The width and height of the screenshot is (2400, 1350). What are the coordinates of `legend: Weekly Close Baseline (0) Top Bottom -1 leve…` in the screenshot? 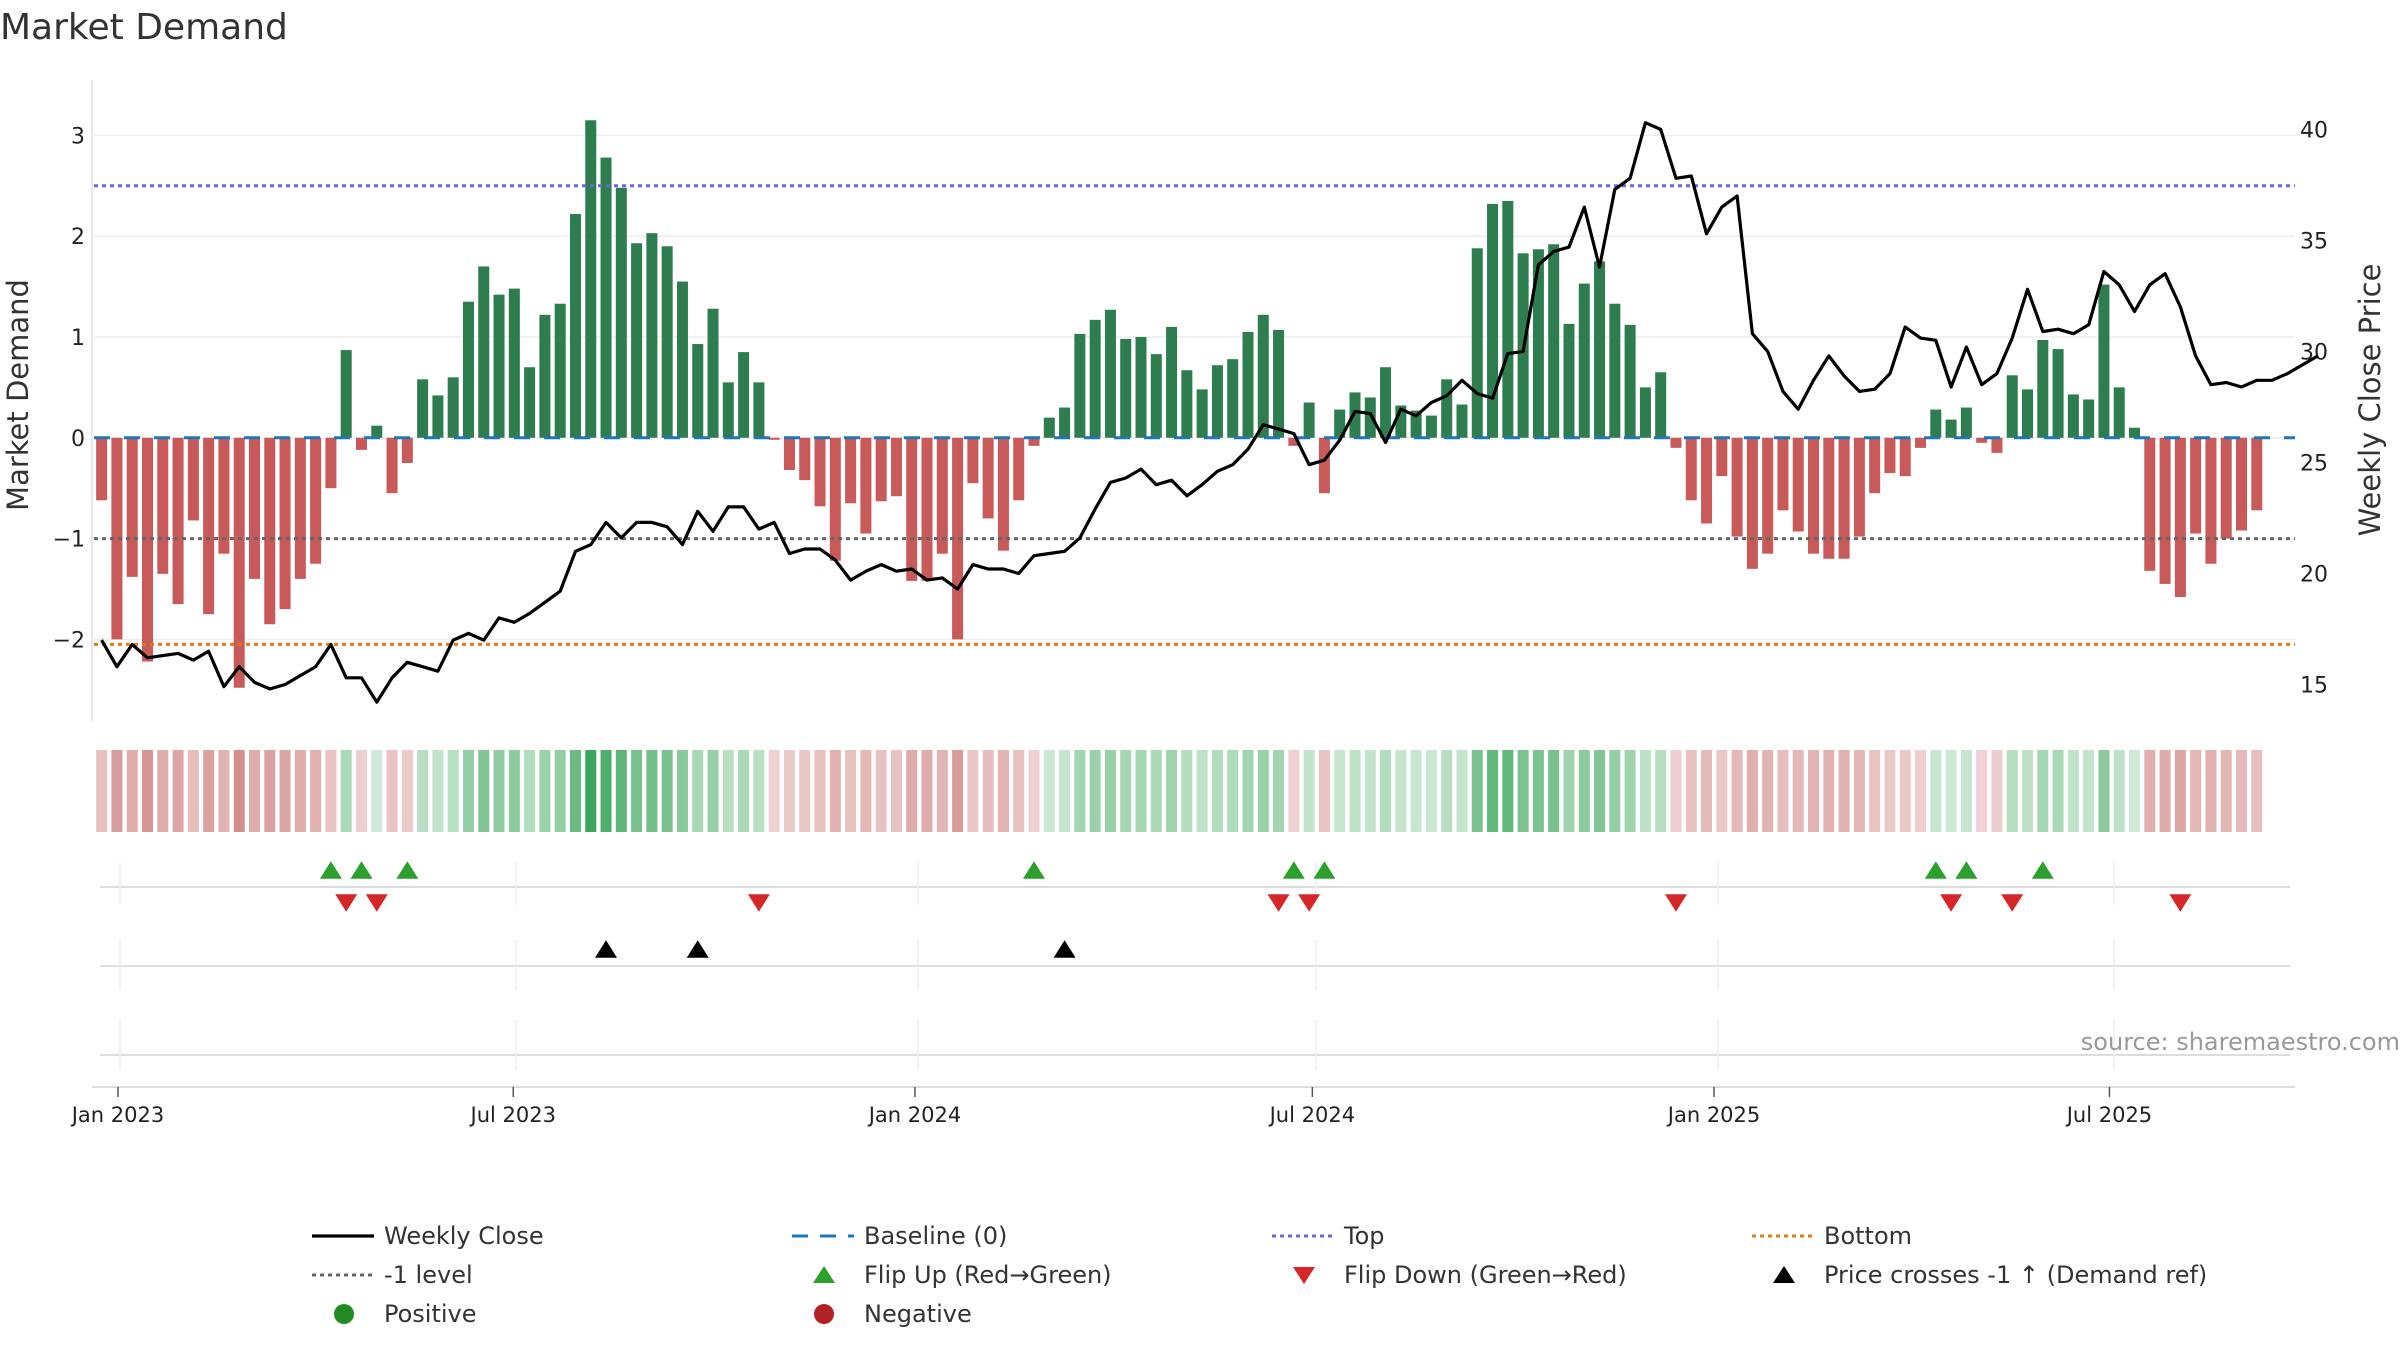 It's located at (1259, 1275).